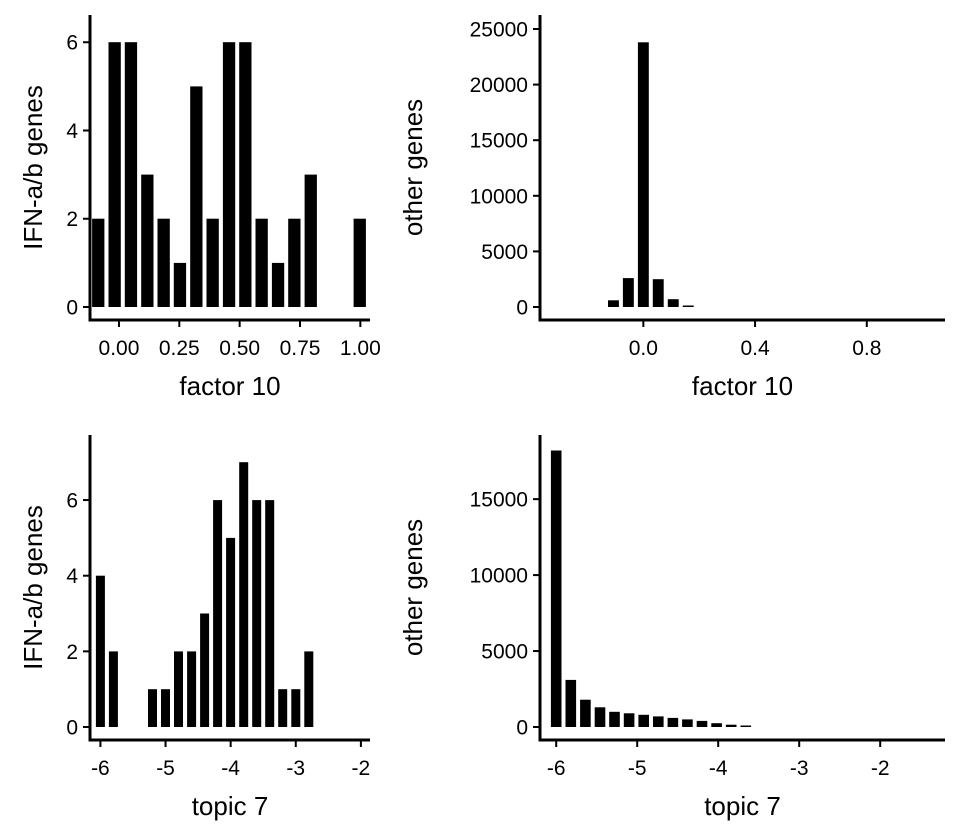 The width and height of the screenshot is (960, 840). I want to click on x-tick-label: 1.00, so click(360, 348).